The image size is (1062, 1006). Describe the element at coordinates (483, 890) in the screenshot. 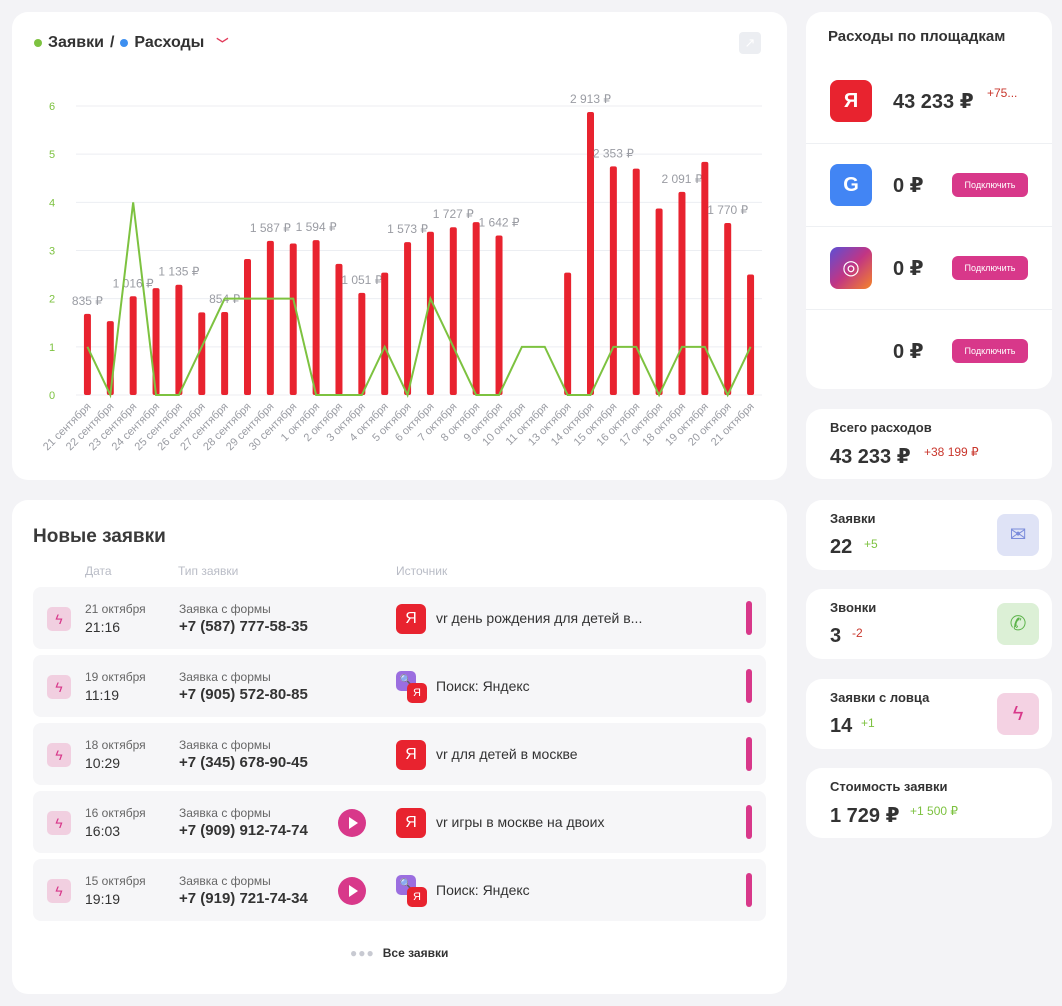

I see `lead-source: Поиск: Яндекс` at that location.